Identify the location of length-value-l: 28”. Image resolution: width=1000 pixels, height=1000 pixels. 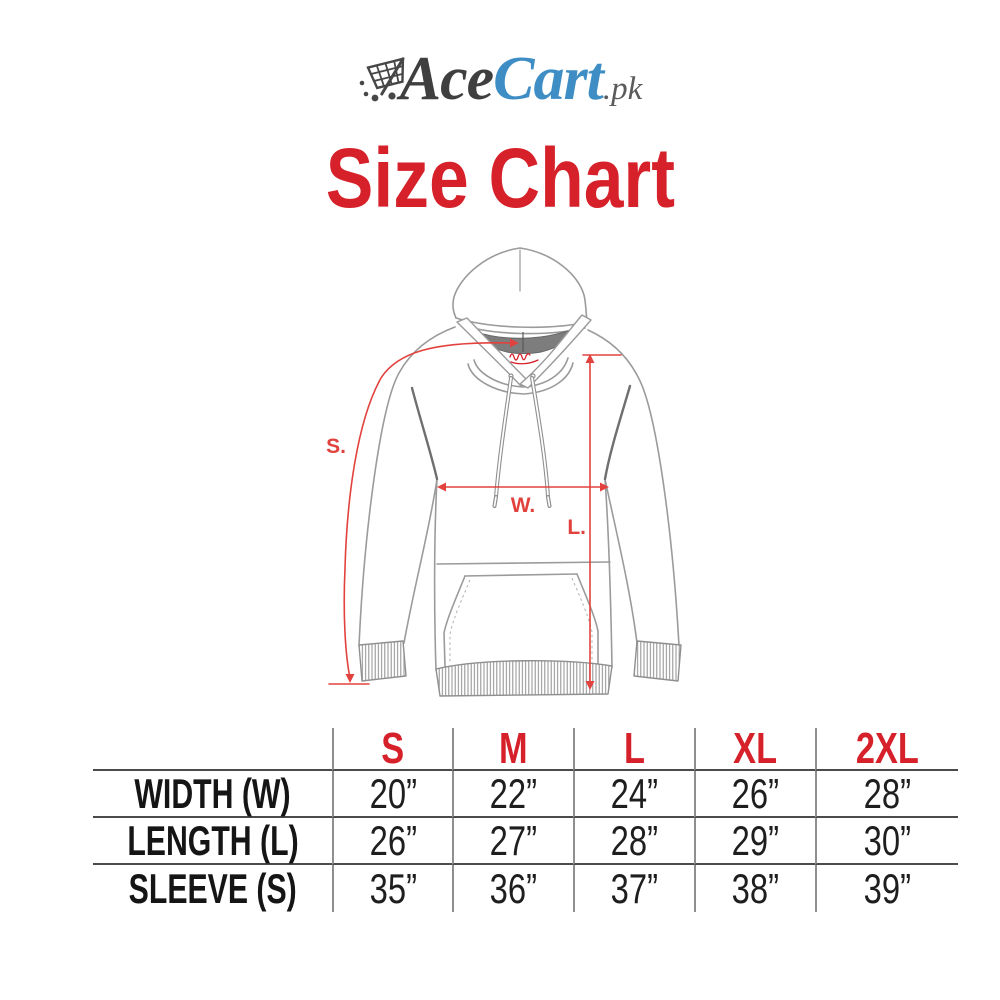
(633, 841).